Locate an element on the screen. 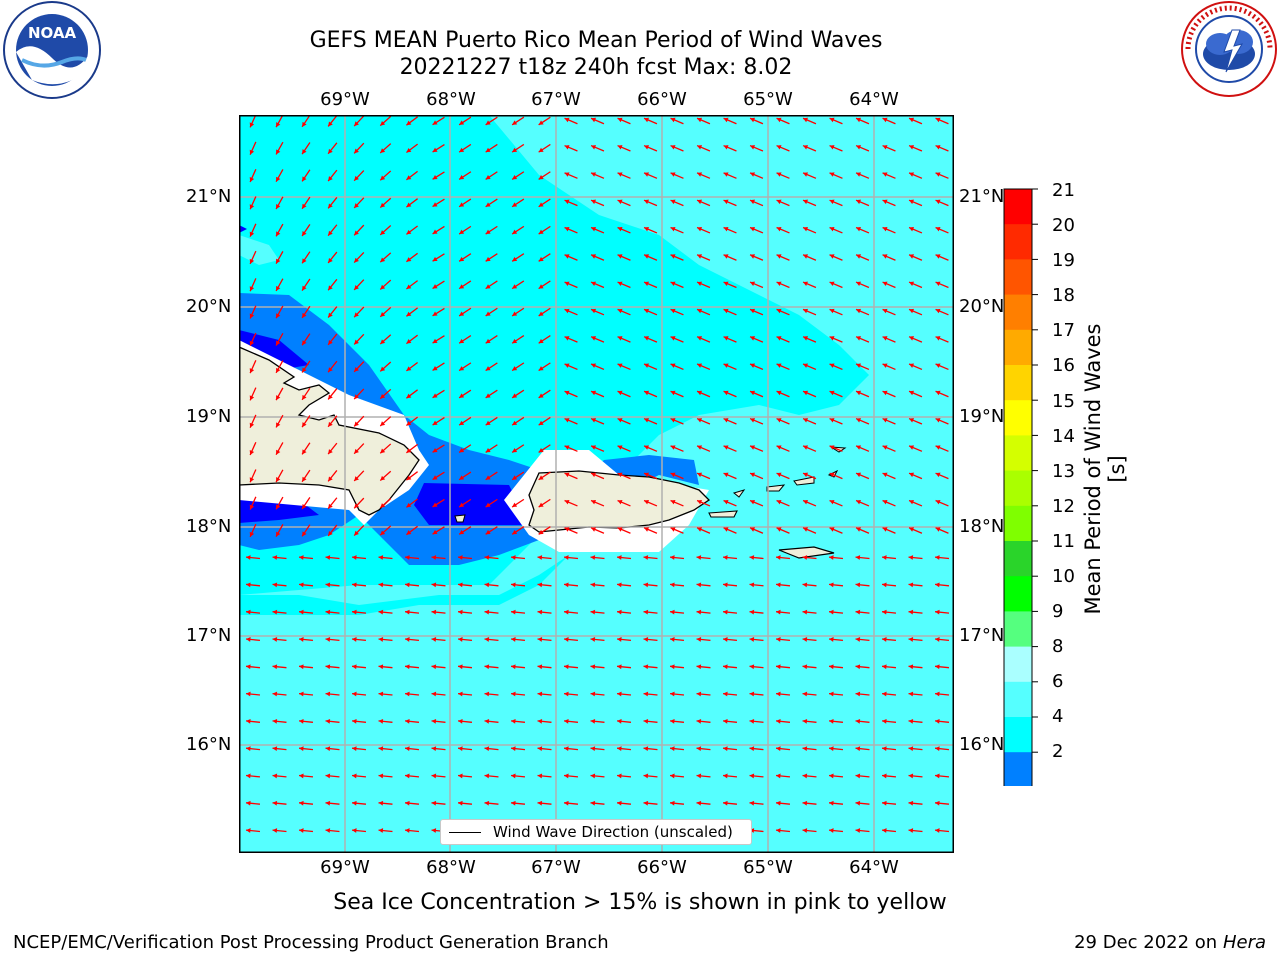  lon-label: 64°W is located at coordinates (874, 99).